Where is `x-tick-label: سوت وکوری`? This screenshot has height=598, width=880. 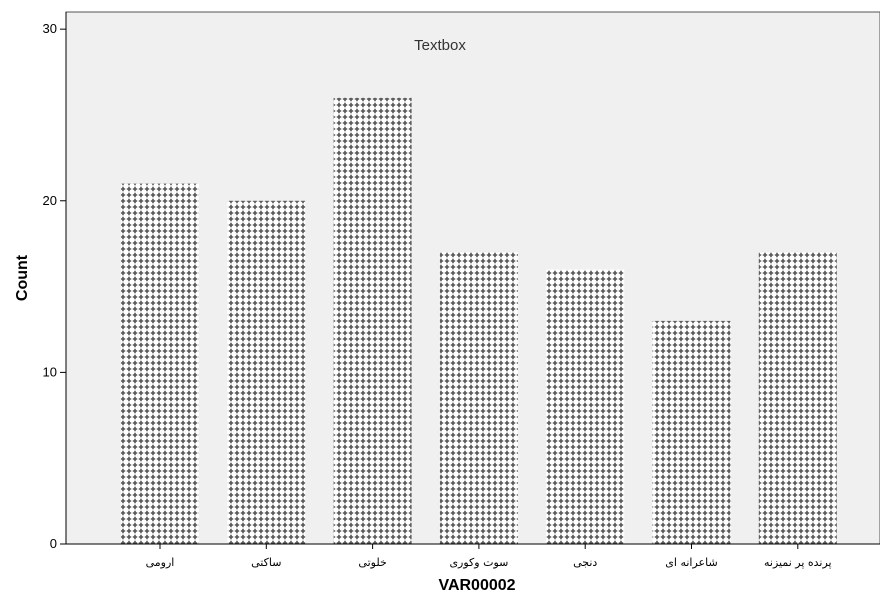 x-tick-label: سوت وکوری is located at coordinates (478, 562).